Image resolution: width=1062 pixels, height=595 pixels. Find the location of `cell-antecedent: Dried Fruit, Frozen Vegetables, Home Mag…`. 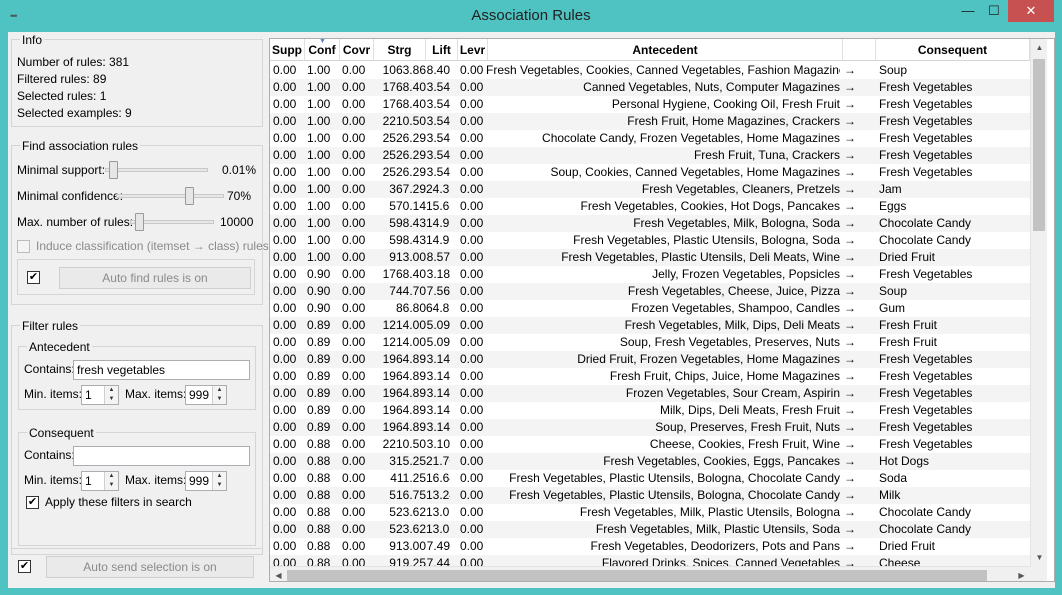

cell-antecedent: Dried Fruit, Frozen Vegetables, Home Mag… is located at coordinates (708, 359).